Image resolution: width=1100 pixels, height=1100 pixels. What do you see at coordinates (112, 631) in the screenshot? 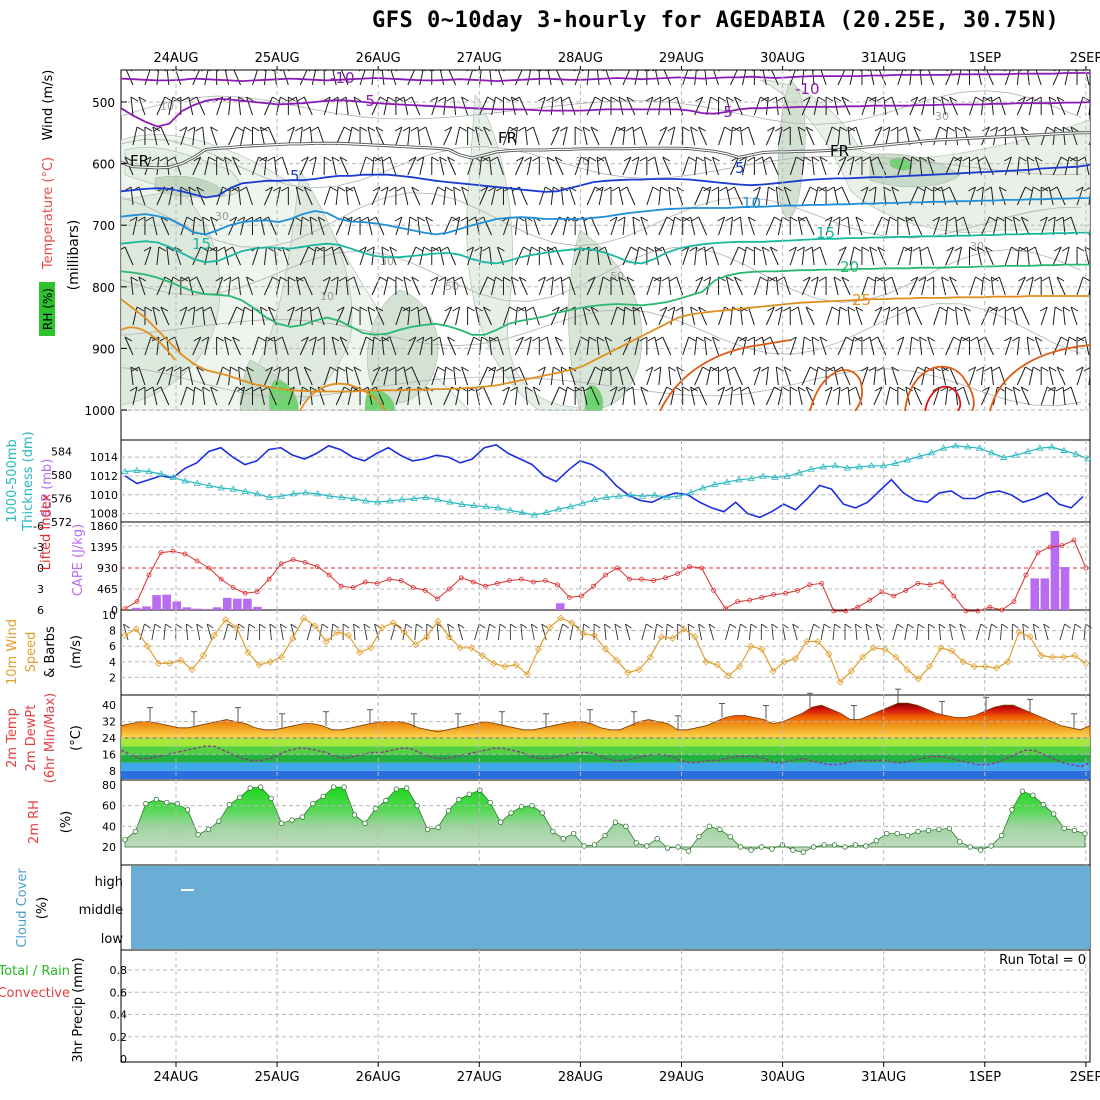
I see `wind10-tick-label: 8` at bounding box center [112, 631].